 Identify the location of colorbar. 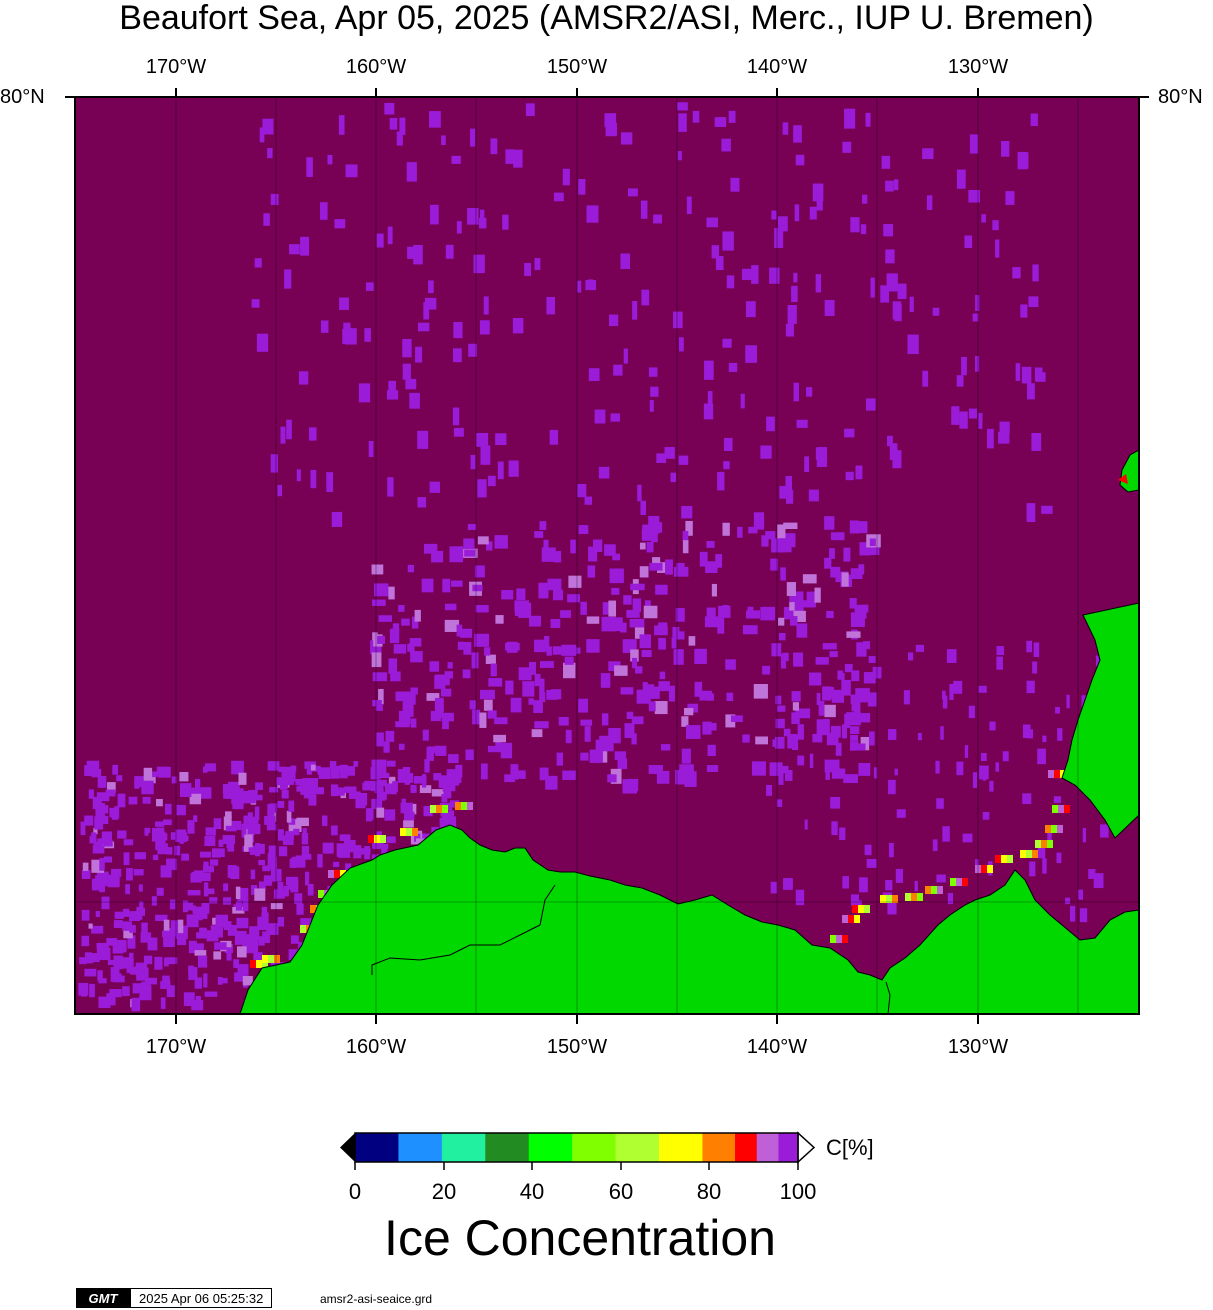
(578, 1150).